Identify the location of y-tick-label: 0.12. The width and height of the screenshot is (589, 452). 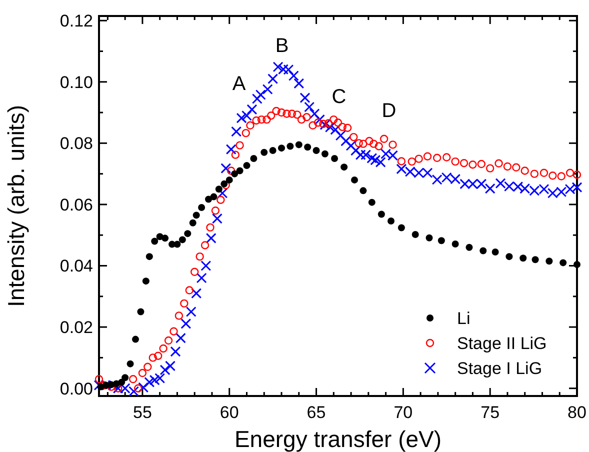
(76, 21).